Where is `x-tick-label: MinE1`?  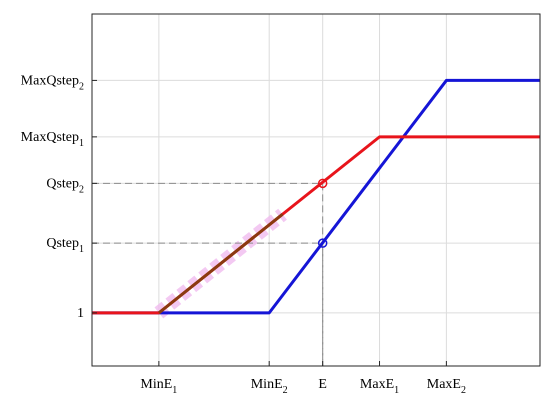 x-tick-label: MinE1 is located at coordinates (158, 386).